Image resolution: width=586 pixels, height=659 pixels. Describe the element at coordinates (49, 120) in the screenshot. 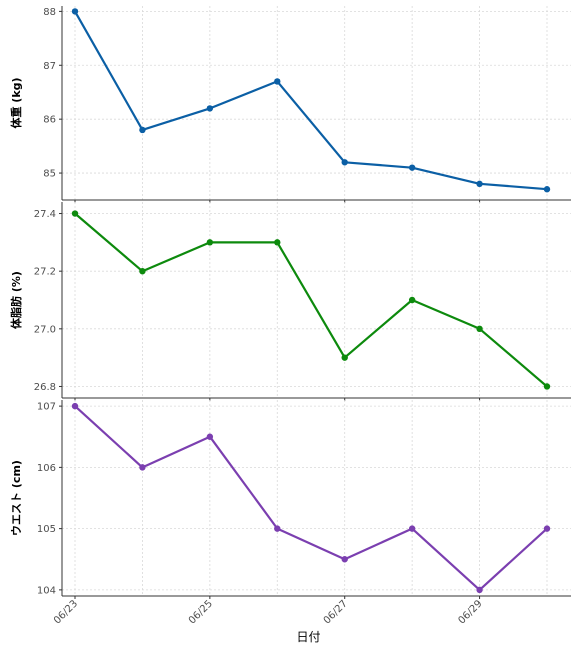

I see `y-tick-label: 86` at that location.